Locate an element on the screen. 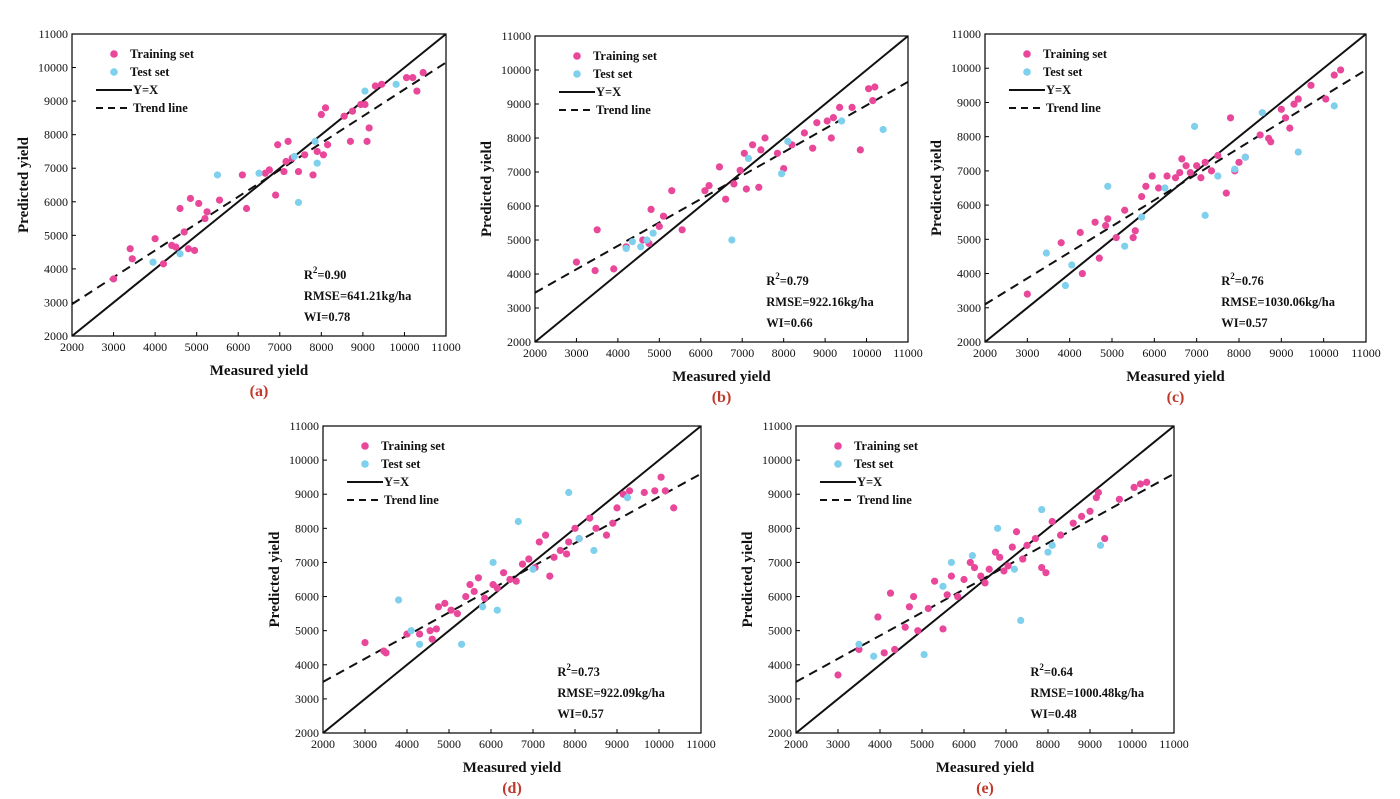  wi-label: WI=0.48 is located at coordinates (1053, 714).